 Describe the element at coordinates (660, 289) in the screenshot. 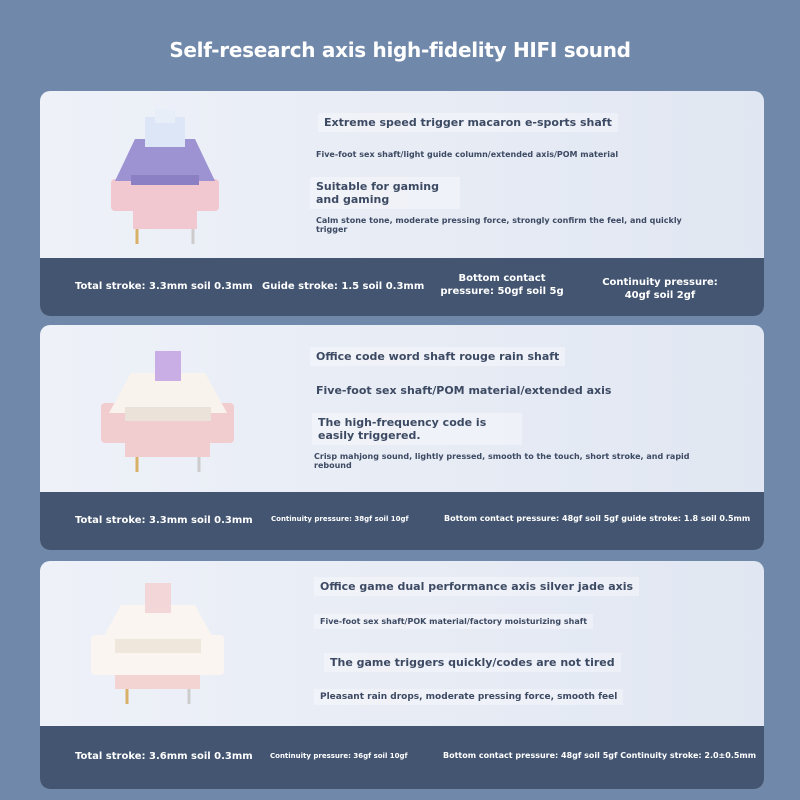

I see `spec-continuity-pressure: Continuity pressure: 40gf soil 2gf` at that location.